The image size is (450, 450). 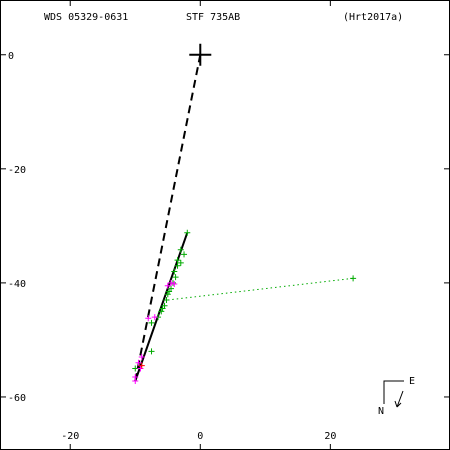 I want to click on header-center: STF 735AB, so click(x=213, y=17).